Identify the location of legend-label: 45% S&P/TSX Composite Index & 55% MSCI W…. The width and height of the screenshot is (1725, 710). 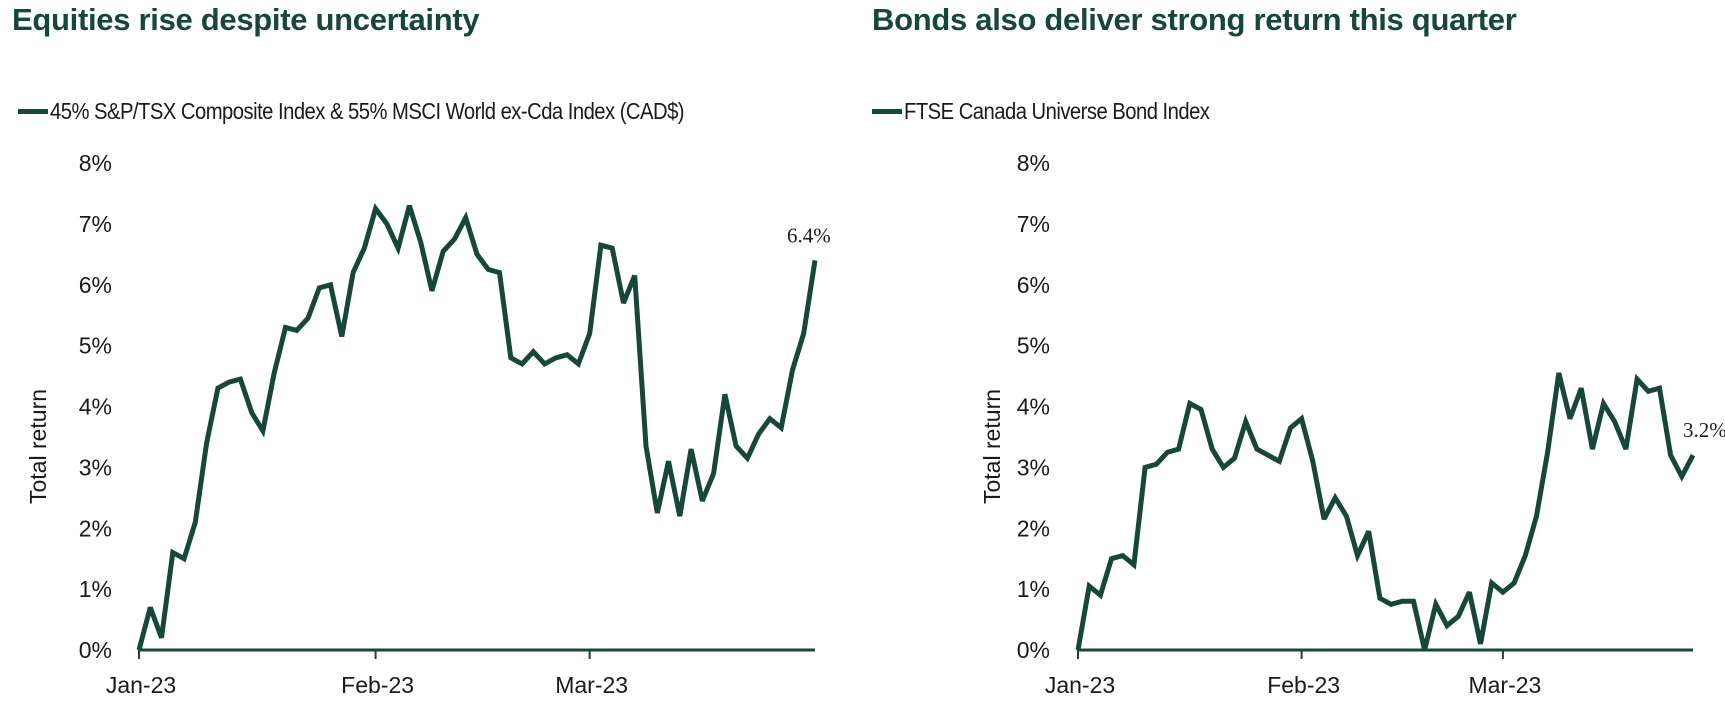
(367, 111).